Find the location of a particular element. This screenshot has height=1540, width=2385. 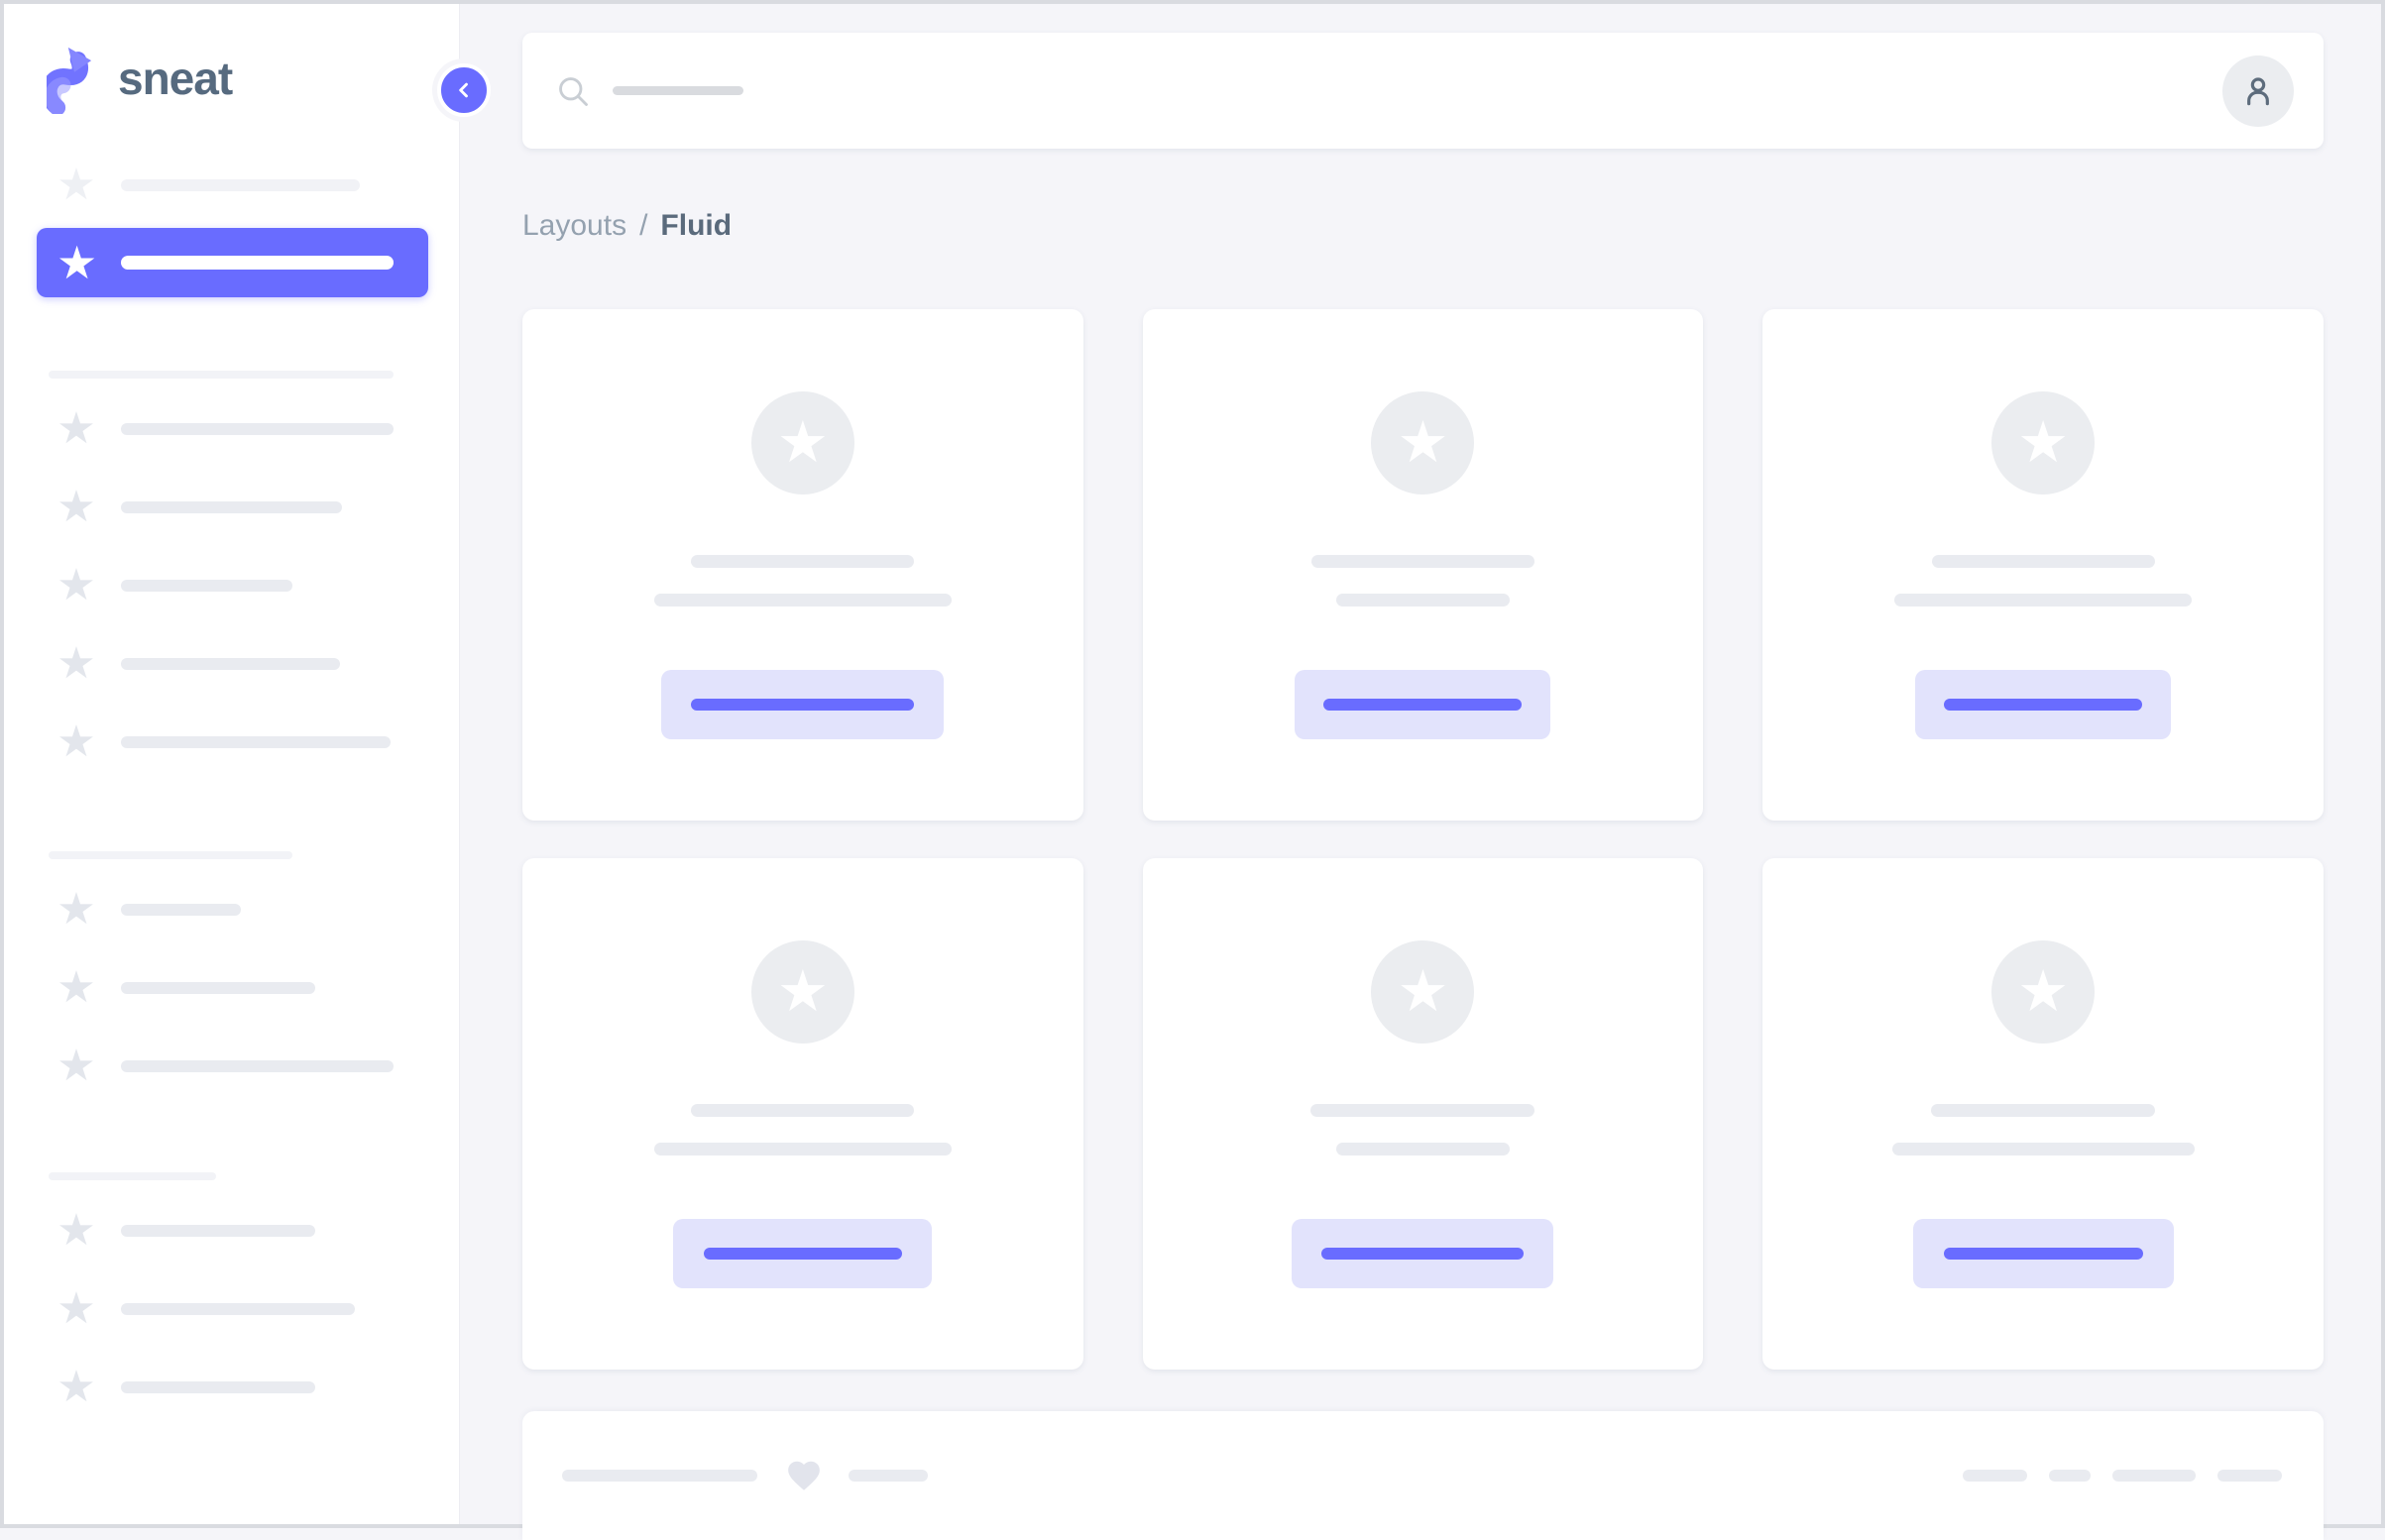

footer-left-group is located at coordinates (745, 1475).